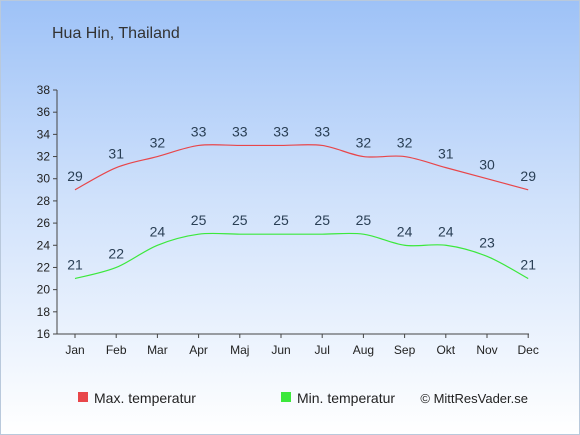  Describe the element at coordinates (116, 350) in the screenshot. I see `x-tick-label: Feb` at that location.